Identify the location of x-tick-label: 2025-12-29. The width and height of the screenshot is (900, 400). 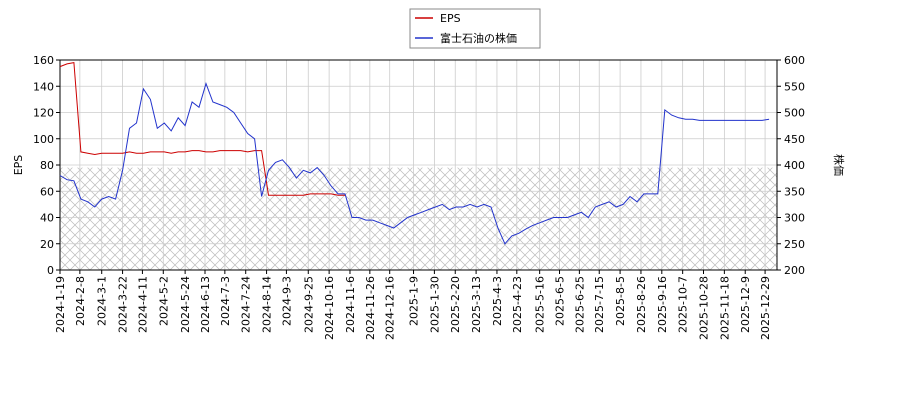
(765, 308).